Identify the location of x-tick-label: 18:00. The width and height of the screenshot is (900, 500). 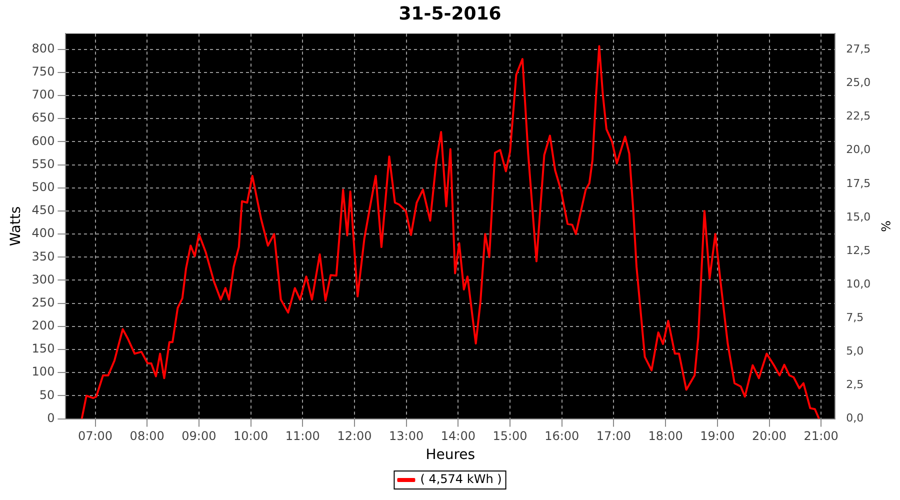
(665, 436).